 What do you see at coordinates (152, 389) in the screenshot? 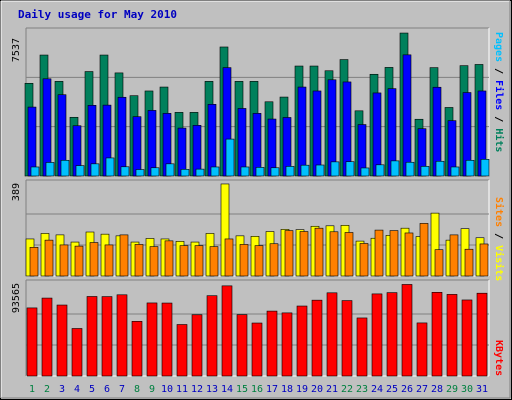
I see `day-label: 9` at bounding box center [152, 389].